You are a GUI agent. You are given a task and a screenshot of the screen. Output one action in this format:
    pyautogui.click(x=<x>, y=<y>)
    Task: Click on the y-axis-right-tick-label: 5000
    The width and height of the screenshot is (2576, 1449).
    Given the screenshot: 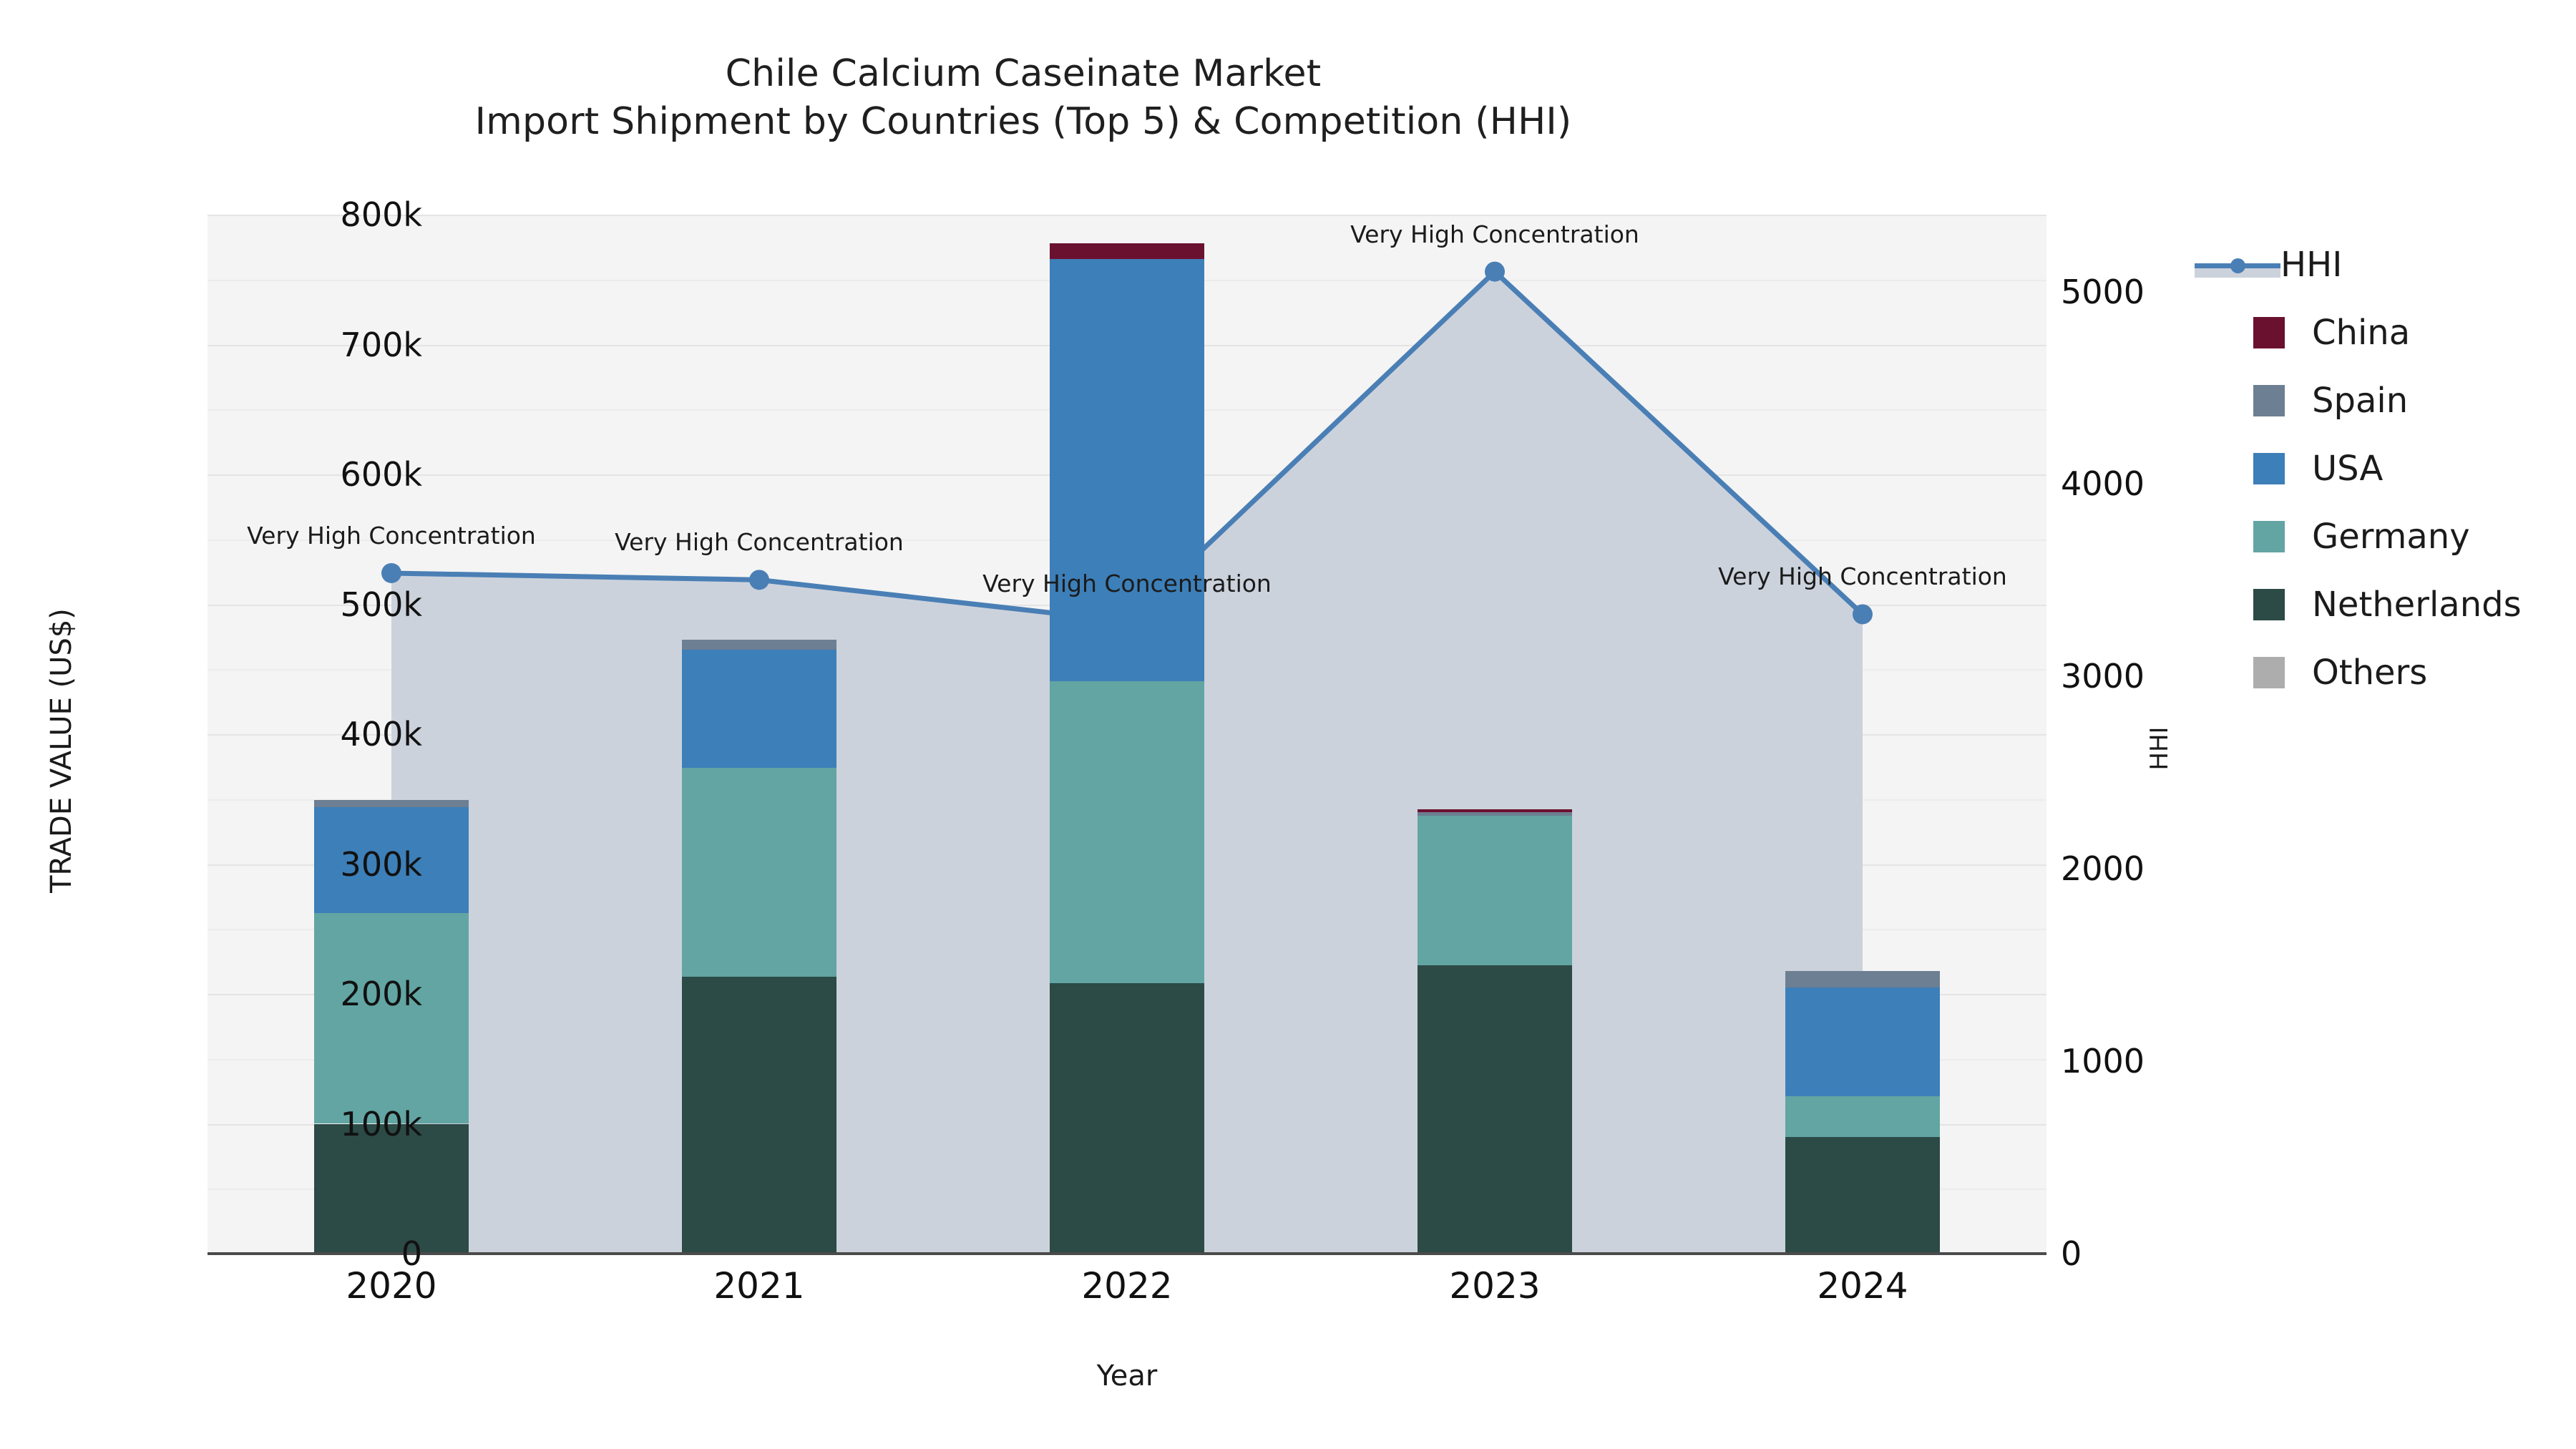 What is the action you would take?
    pyautogui.click(x=2103, y=291)
    